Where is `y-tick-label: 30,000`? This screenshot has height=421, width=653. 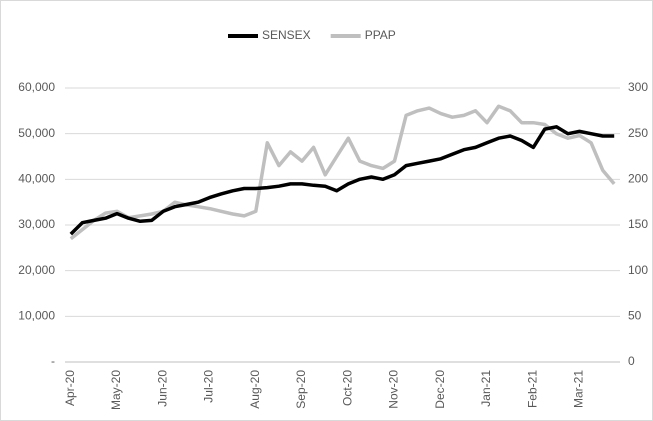
y-tick-label: 30,000 is located at coordinates (36, 224).